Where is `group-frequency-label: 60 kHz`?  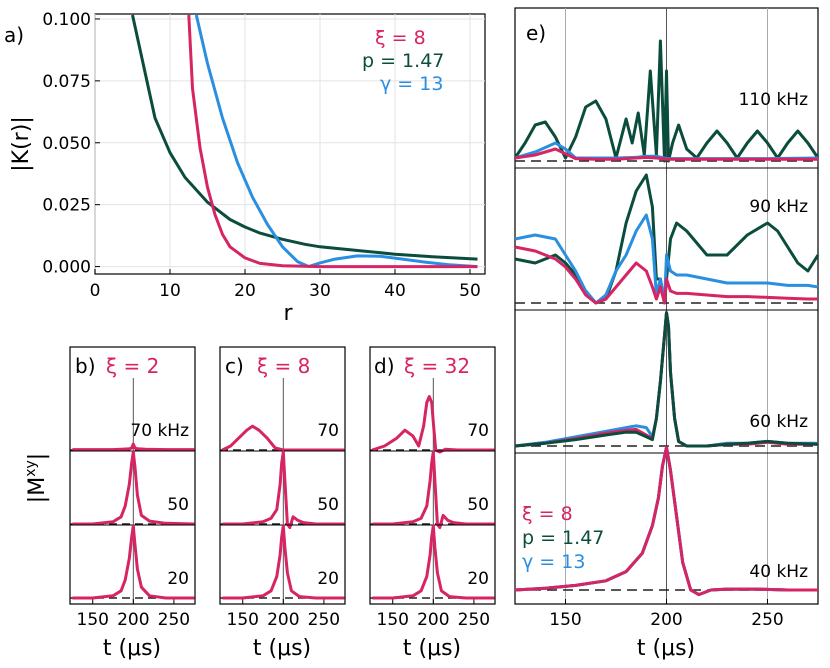 group-frequency-label: 60 kHz is located at coordinates (778, 422).